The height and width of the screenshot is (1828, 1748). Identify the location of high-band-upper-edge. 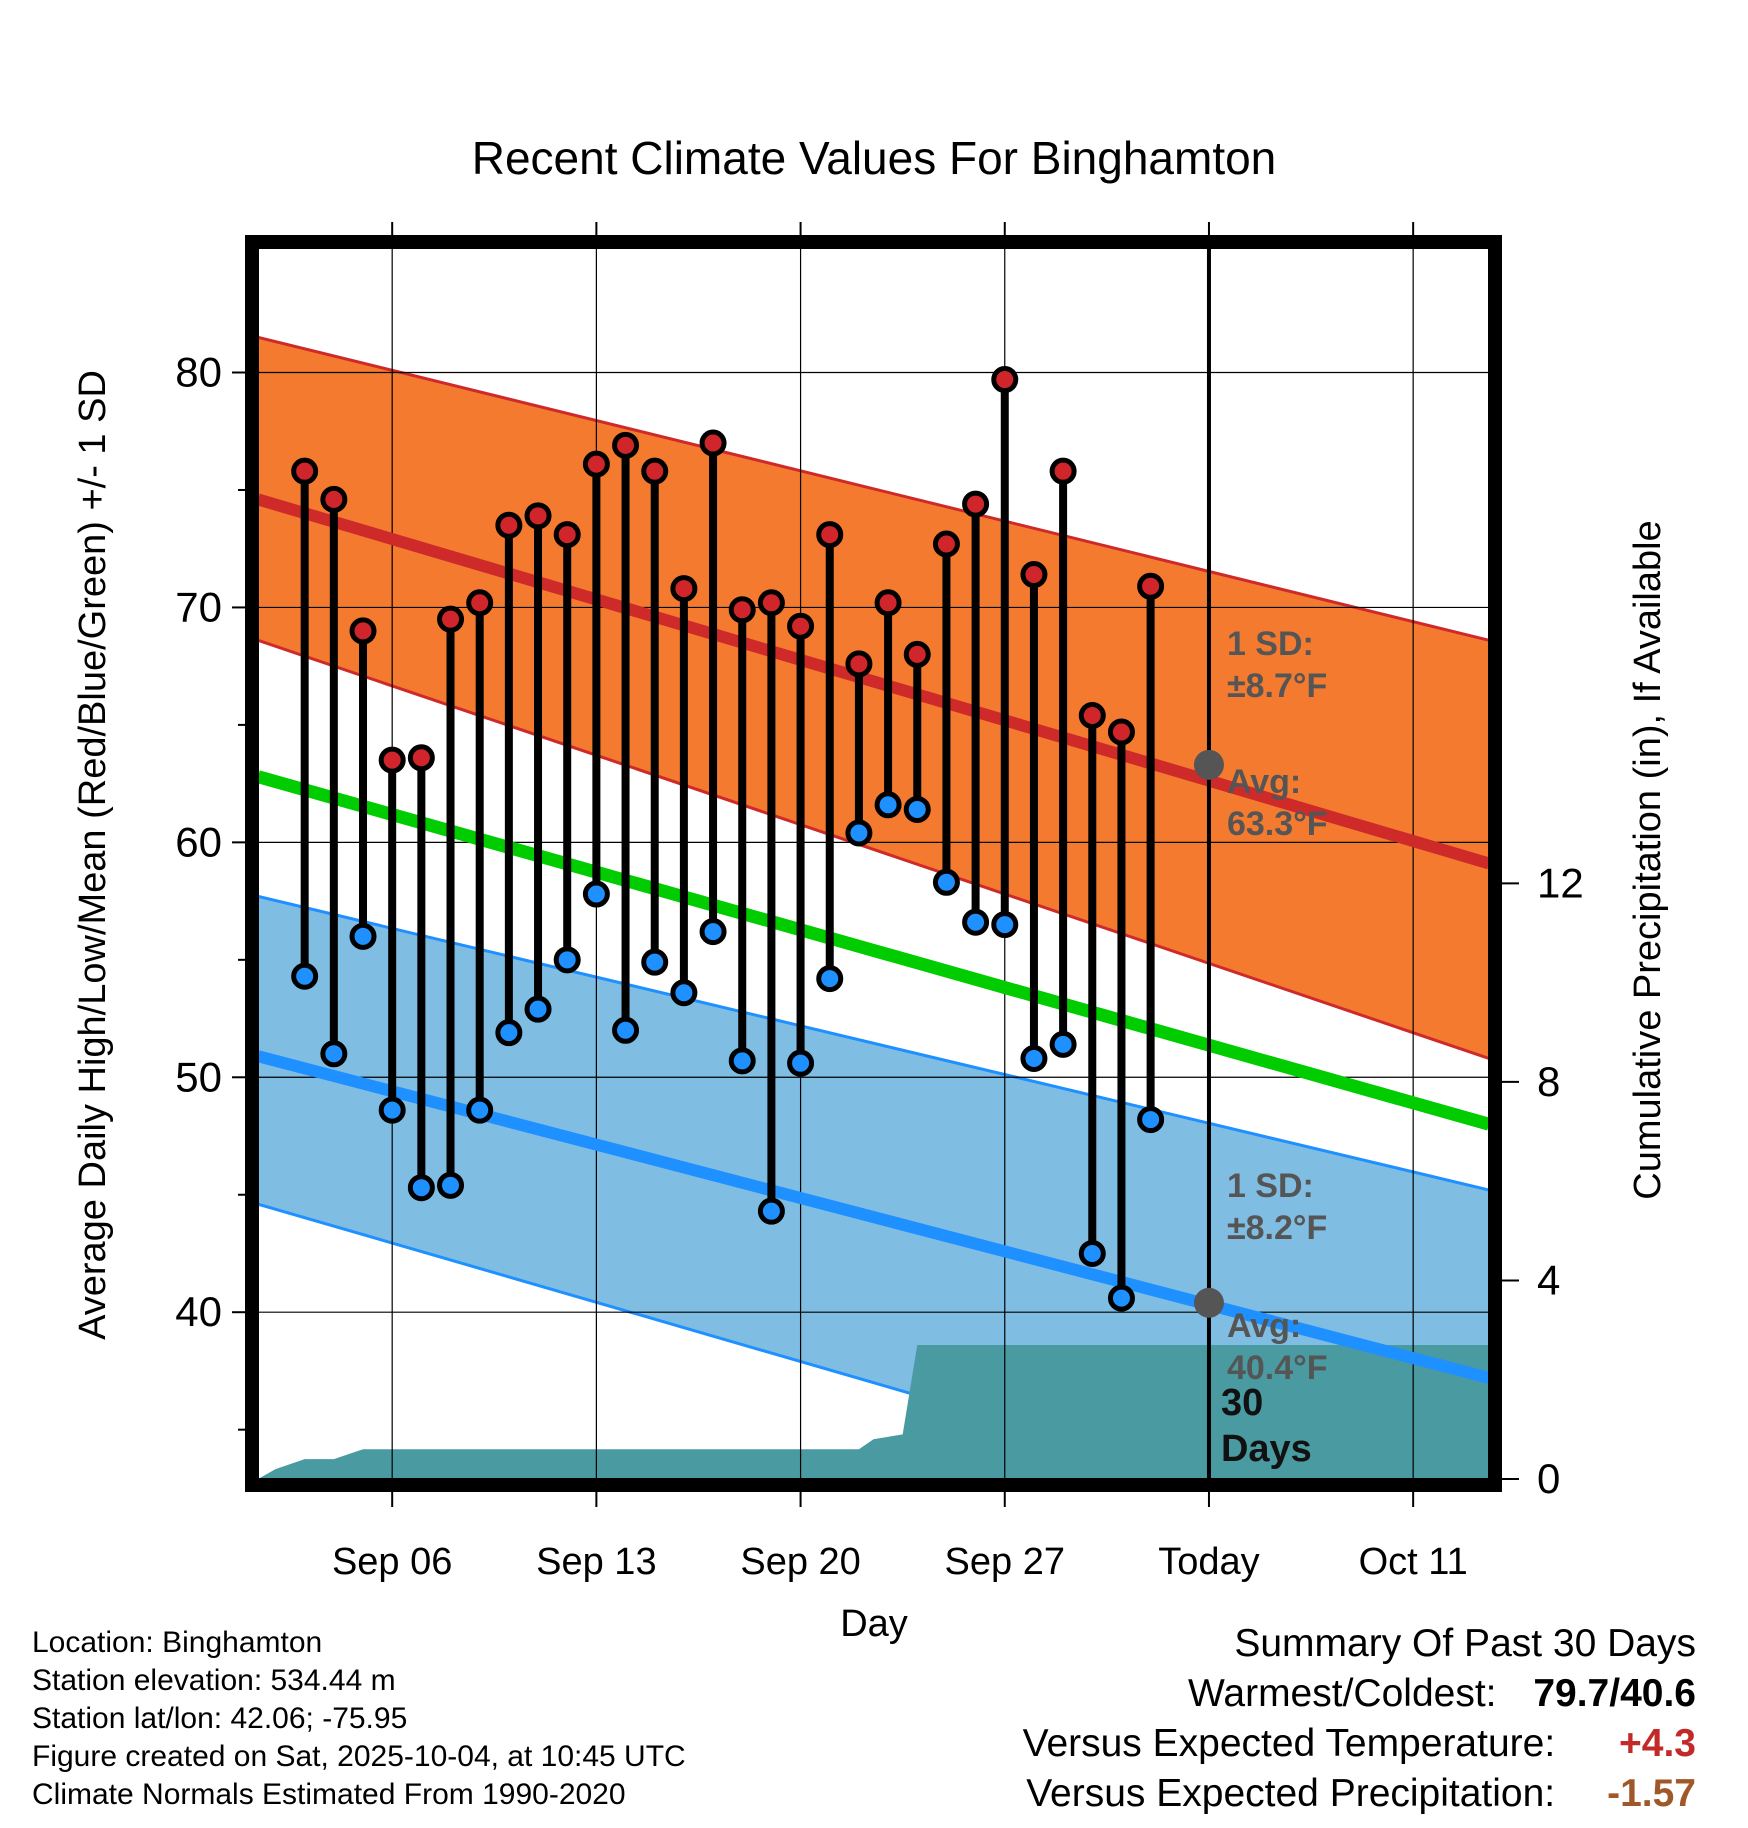
(873, 488).